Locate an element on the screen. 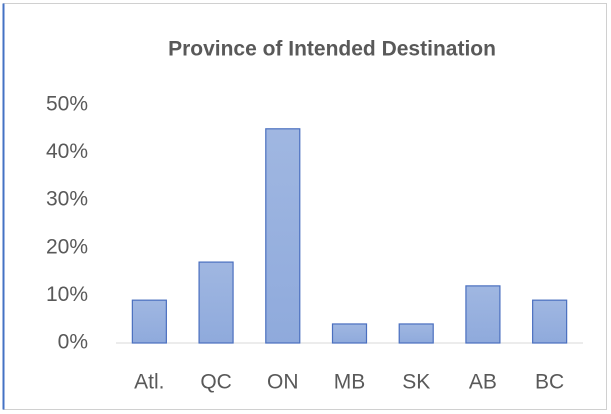 This screenshot has width=611, height=414. y-tick-label: 10% is located at coordinates (67, 294).